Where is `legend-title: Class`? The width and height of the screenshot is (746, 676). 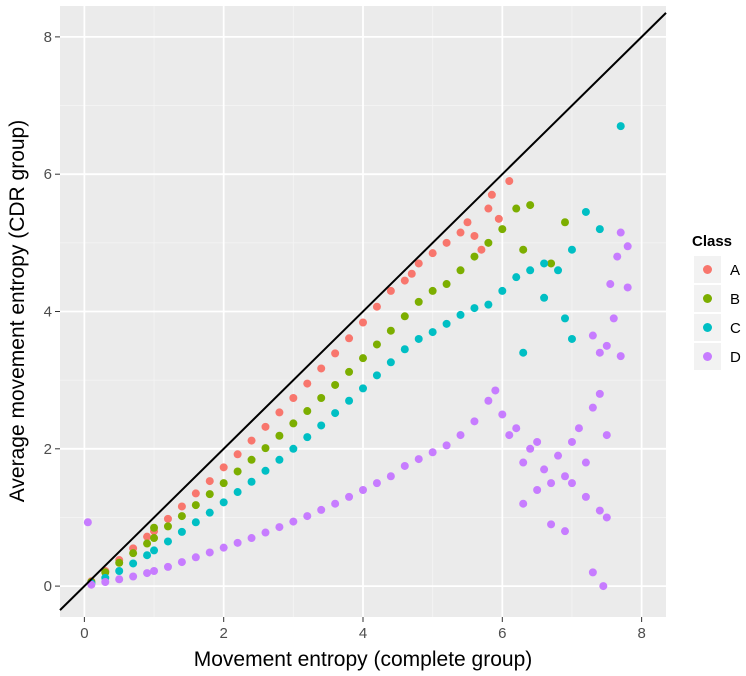 legend-title: Class is located at coordinates (712, 241).